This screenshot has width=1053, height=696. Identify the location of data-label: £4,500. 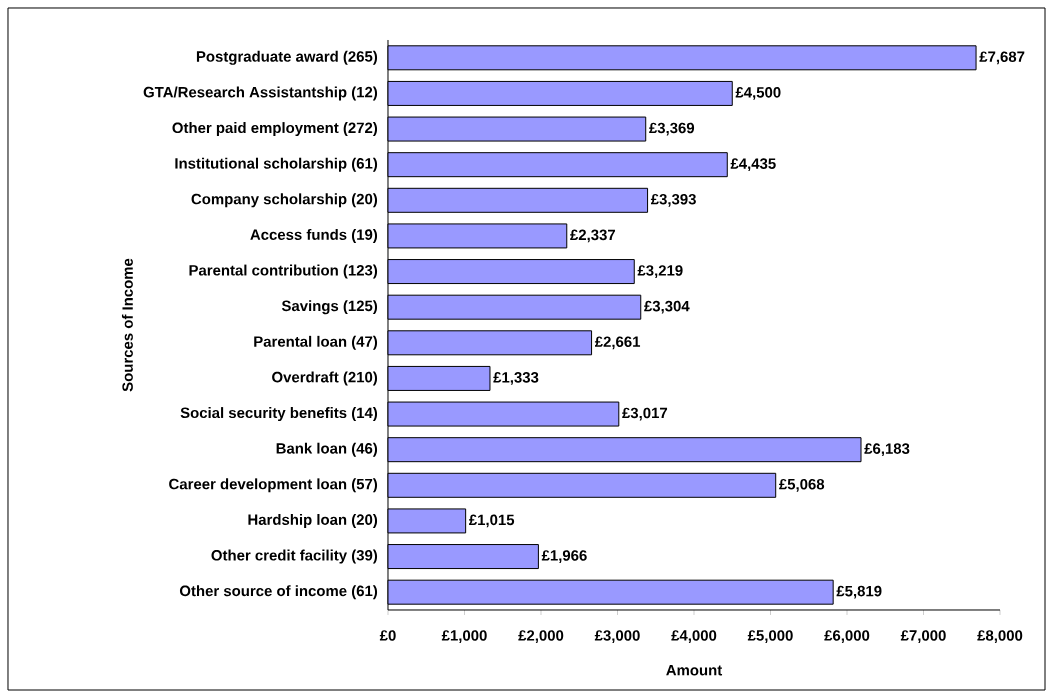
(758, 93).